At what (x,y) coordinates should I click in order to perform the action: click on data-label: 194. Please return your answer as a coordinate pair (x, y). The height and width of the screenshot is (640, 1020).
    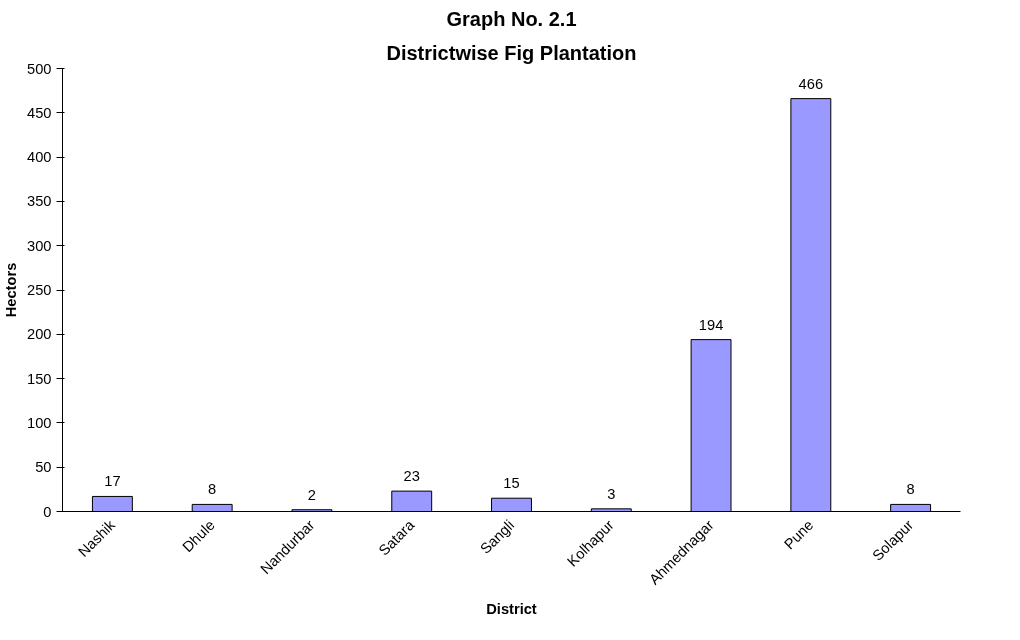
    Looking at the image, I should click on (711, 324).